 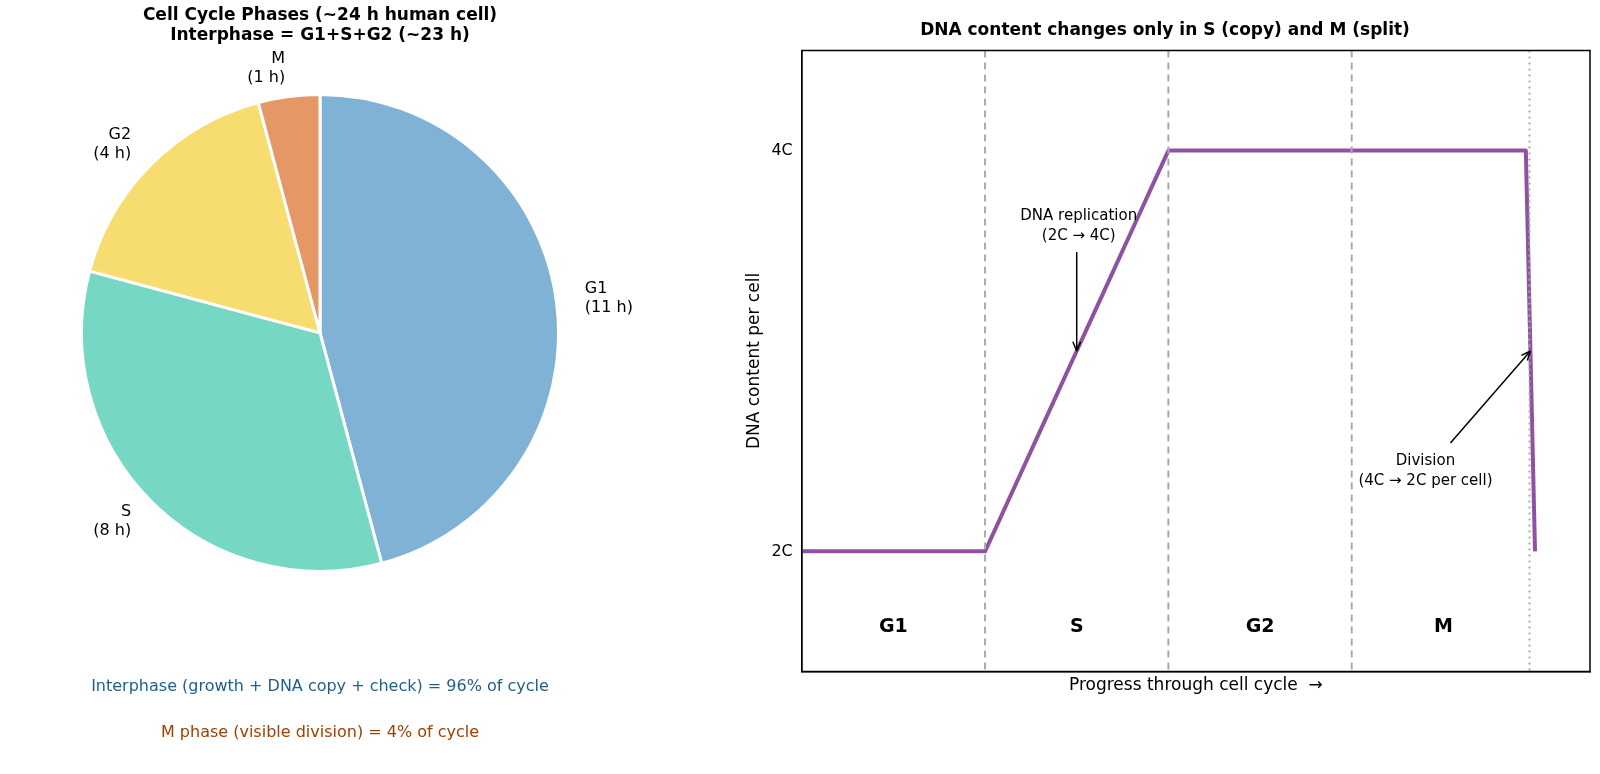 I want to click on data-label: (1 h), so click(x=266, y=76).